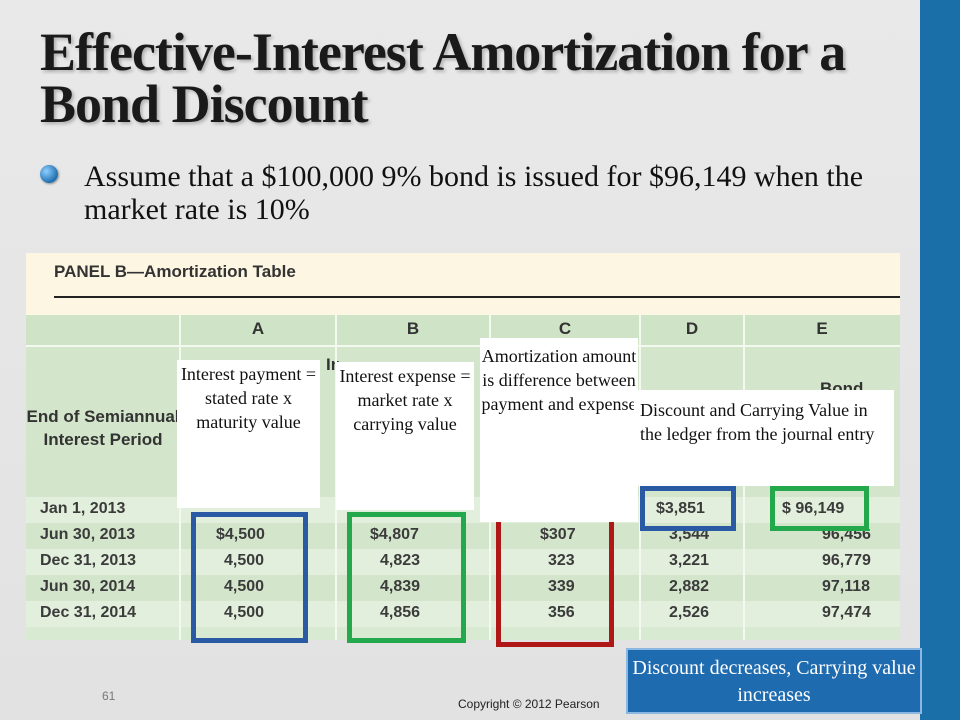  Describe the element at coordinates (689, 560) in the screenshot. I see `discount-balance-cell: 3,221` at that location.